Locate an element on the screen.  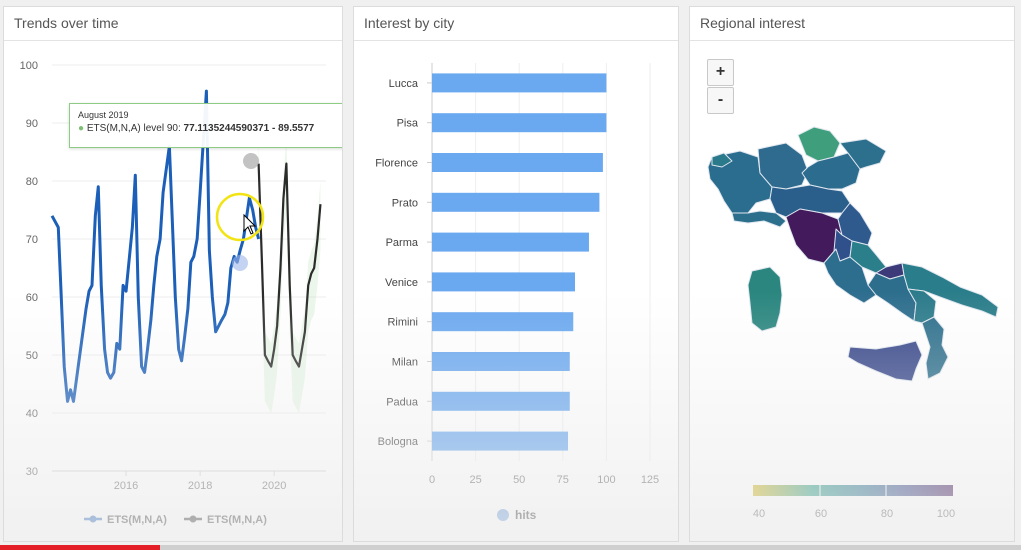
city-label: Bologna is located at coordinates (398, 442).